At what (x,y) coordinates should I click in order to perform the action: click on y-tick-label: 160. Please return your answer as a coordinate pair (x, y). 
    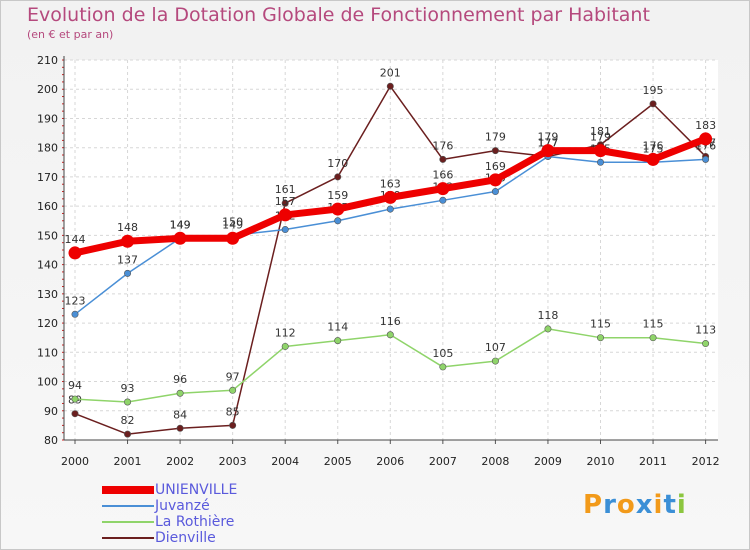
    Looking at the image, I should click on (47, 206).